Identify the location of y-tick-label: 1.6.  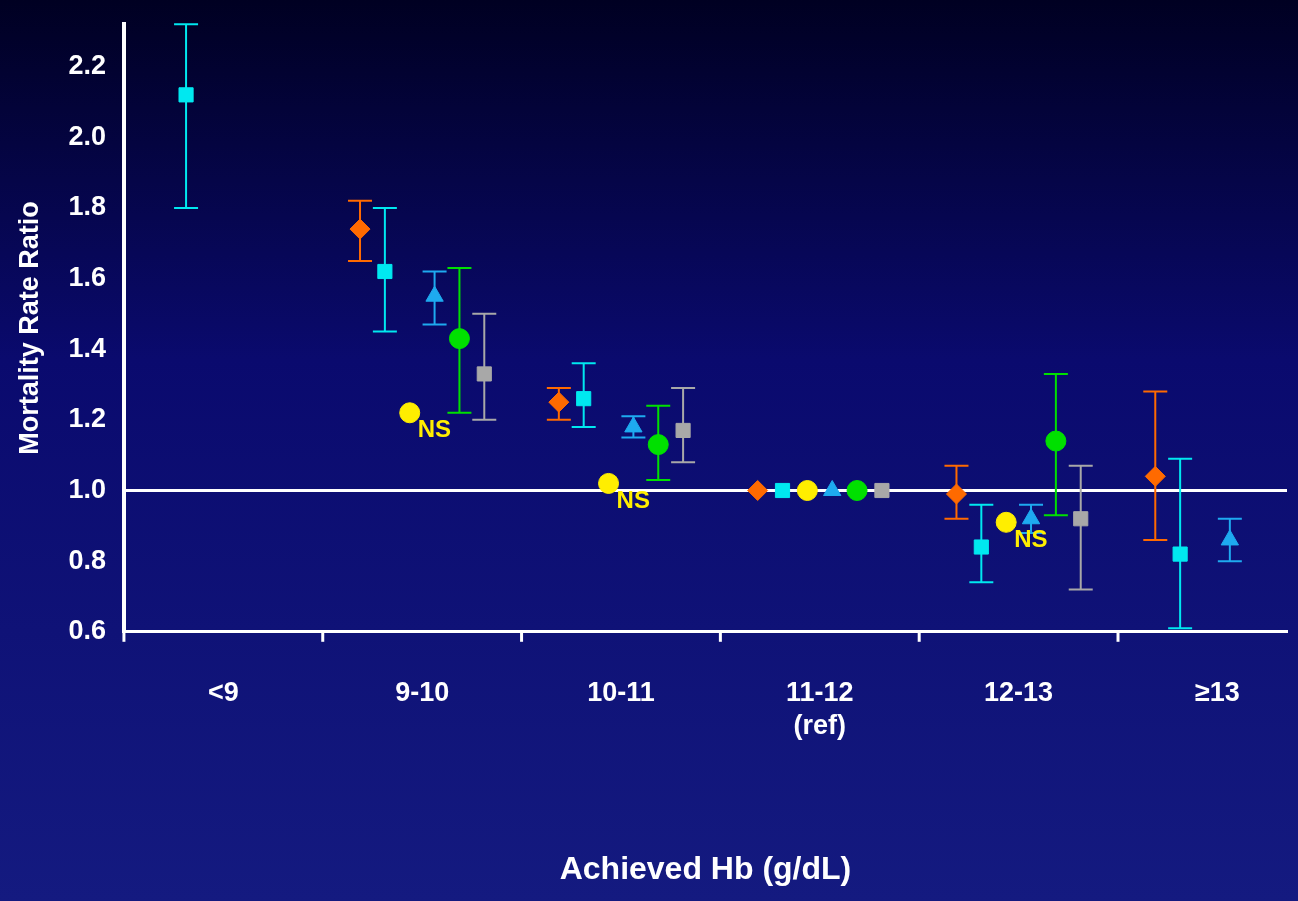
(87, 277).